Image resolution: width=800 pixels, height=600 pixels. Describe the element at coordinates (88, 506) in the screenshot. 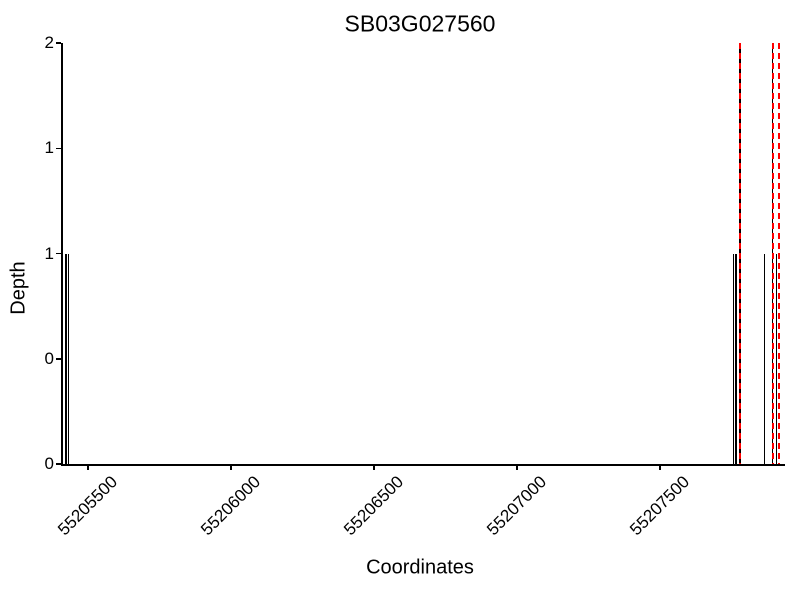

I see `x-tick-label: 55205500` at that location.